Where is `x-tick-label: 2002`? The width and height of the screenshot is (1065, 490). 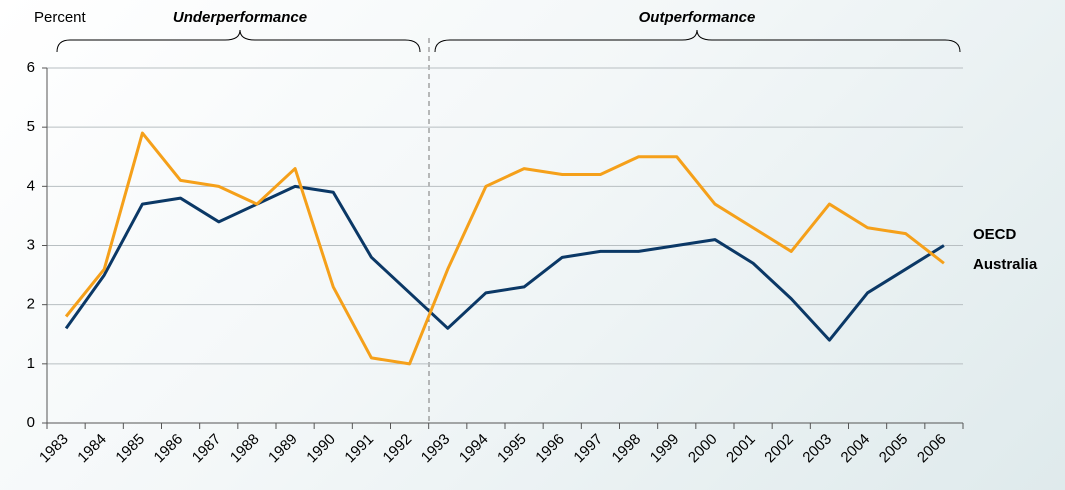
x-tick-label: 2002 is located at coordinates (779, 449).